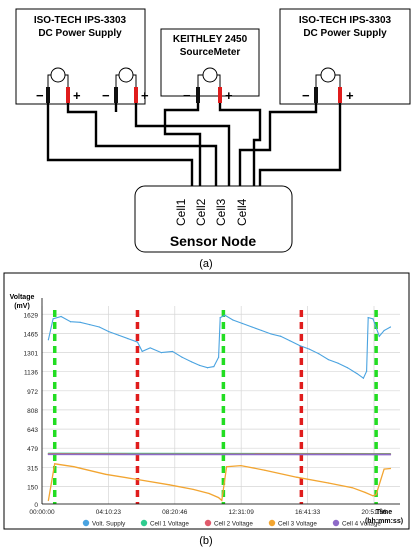 This screenshot has width=413, height=550. Describe the element at coordinates (31, 334) in the screenshot. I see `y-tick-label: 1465` at that location.